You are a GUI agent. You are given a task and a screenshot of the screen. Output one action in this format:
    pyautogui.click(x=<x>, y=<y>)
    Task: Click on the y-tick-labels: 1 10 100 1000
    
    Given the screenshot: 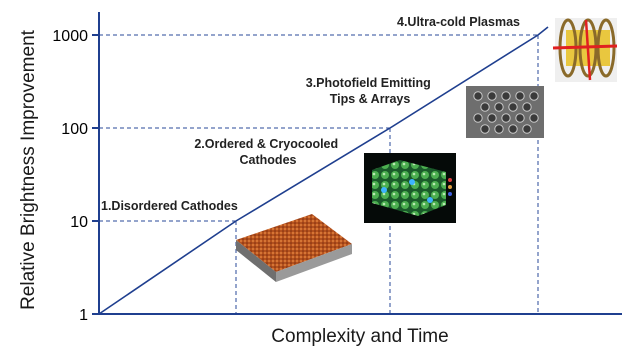 What is the action you would take?
    pyautogui.click(x=70, y=176)
    